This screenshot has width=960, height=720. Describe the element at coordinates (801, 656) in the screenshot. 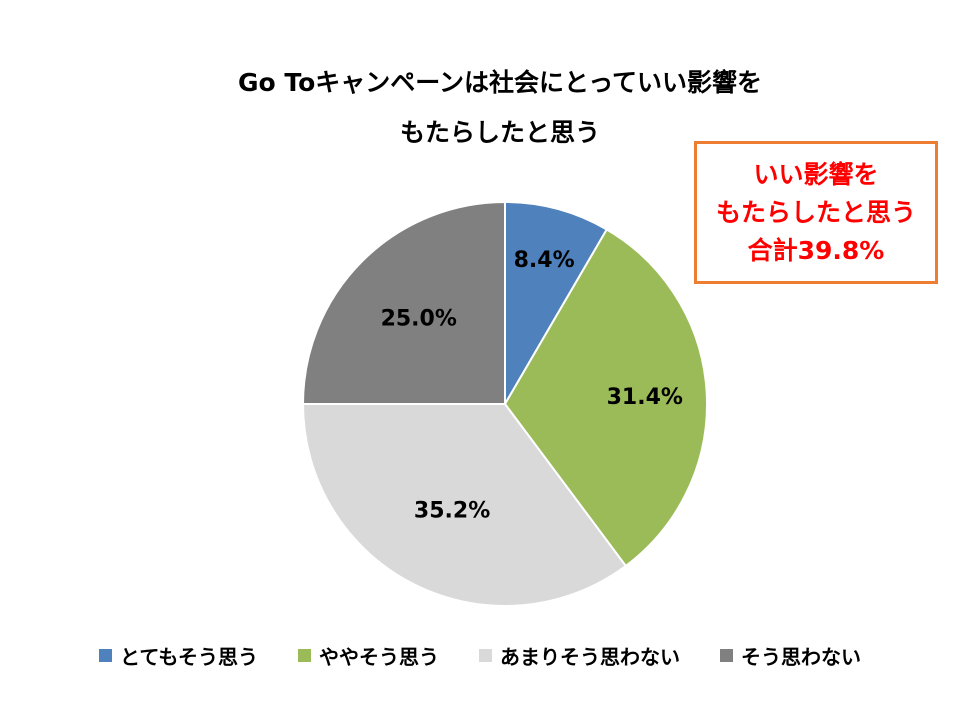

I see `legend-label-4: そう思わない` at that location.